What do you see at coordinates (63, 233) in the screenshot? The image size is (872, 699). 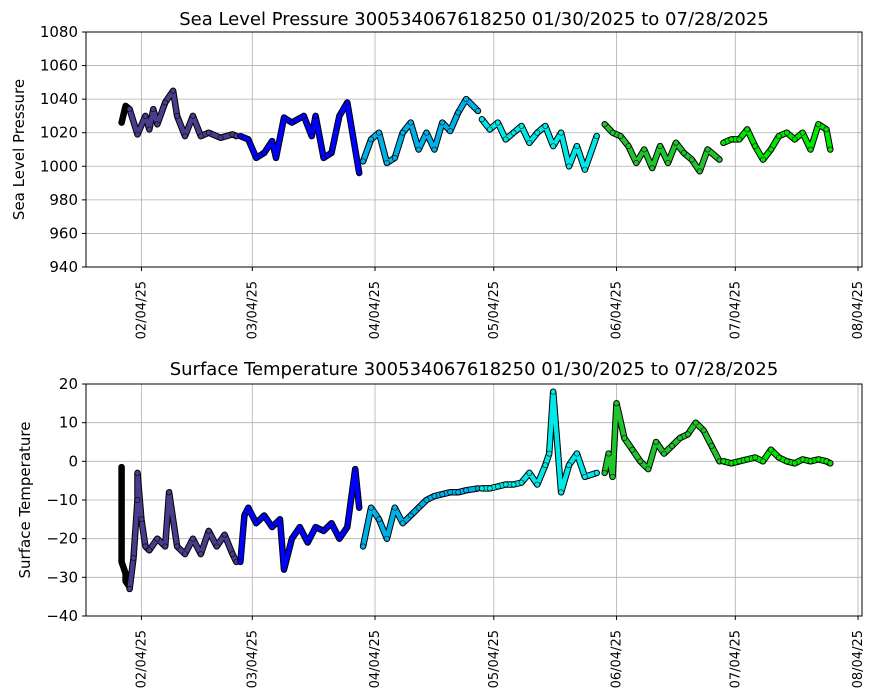 I see `y-tick-label: 960` at bounding box center [63, 233].